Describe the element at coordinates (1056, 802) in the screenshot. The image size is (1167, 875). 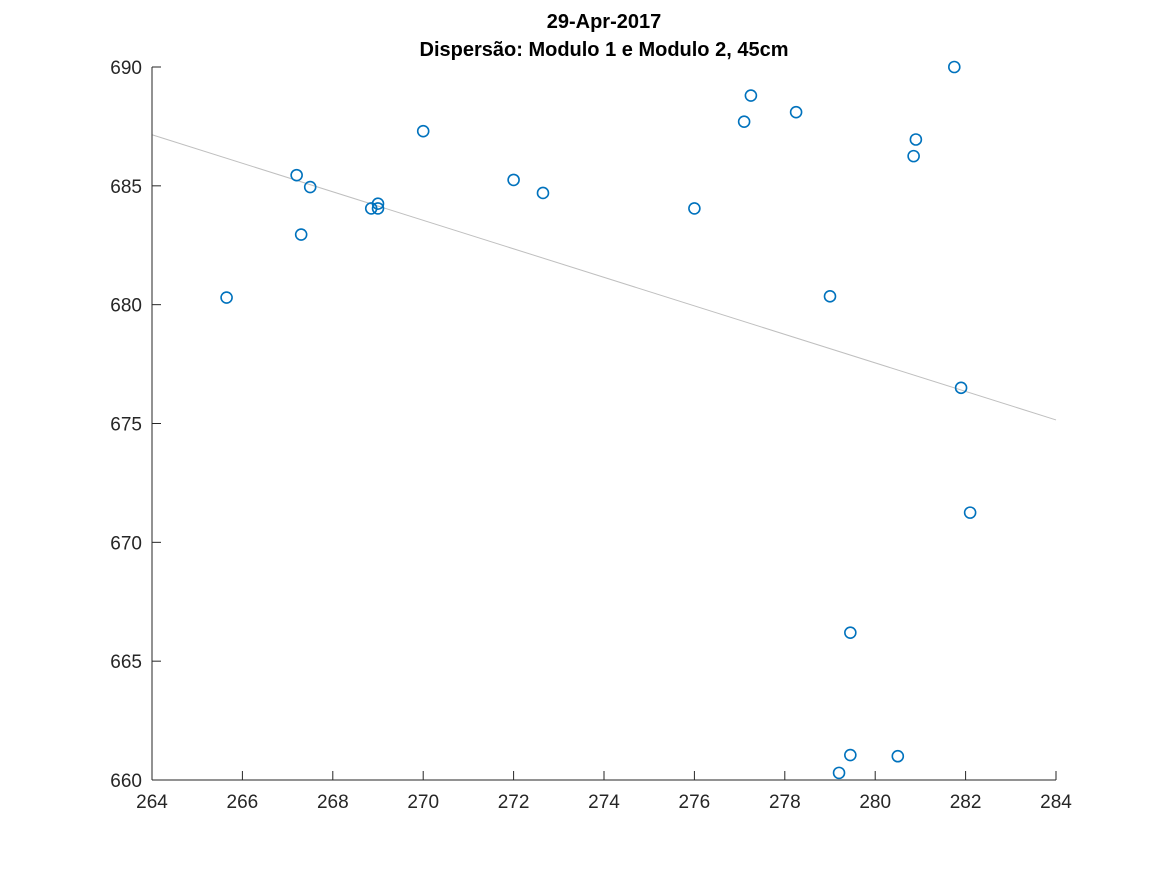
I see `x-tick-label: 284` at that location.